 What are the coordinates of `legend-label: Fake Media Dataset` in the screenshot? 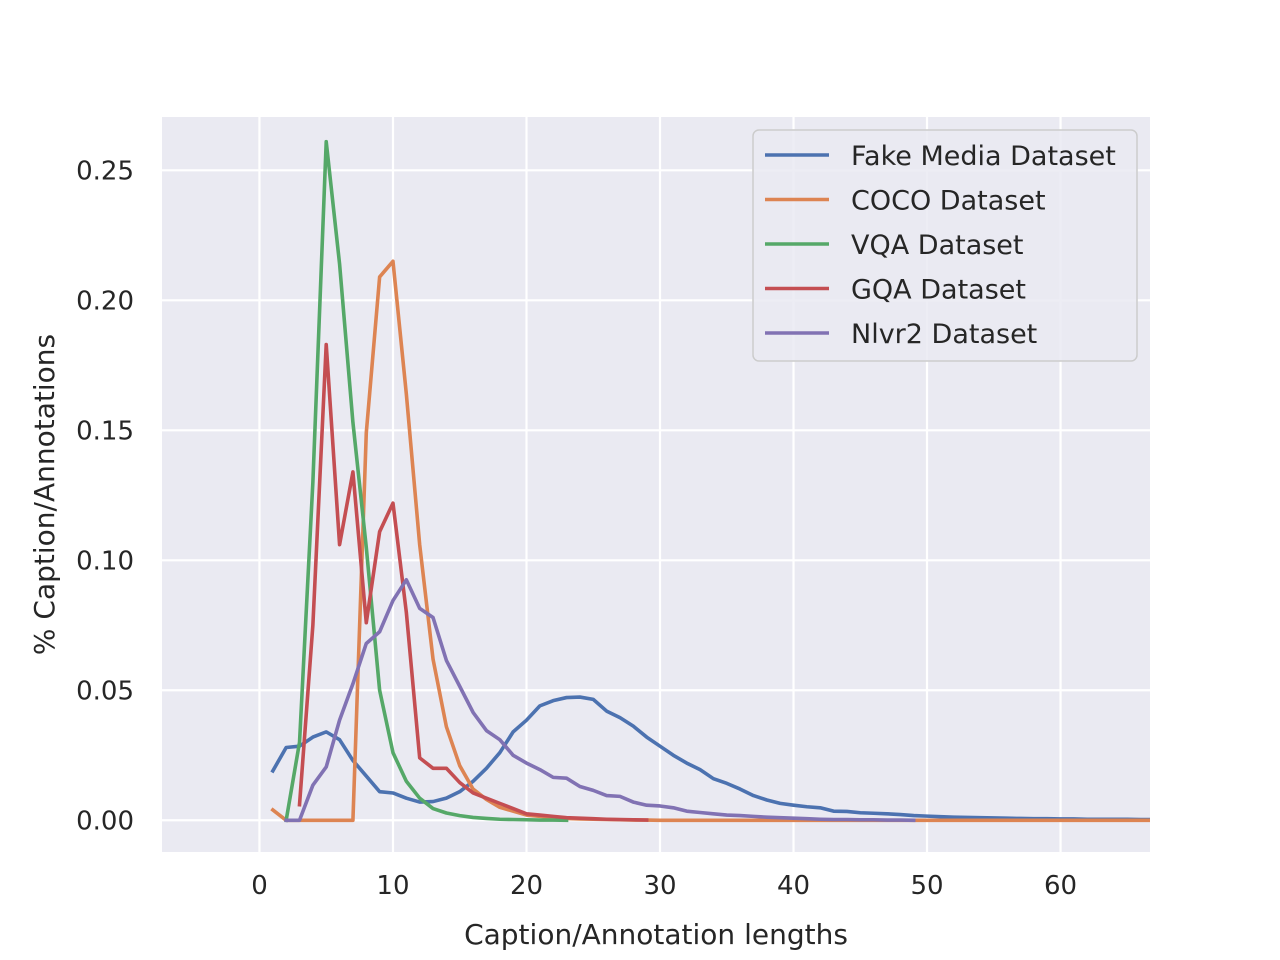 It's located at (983, 156).